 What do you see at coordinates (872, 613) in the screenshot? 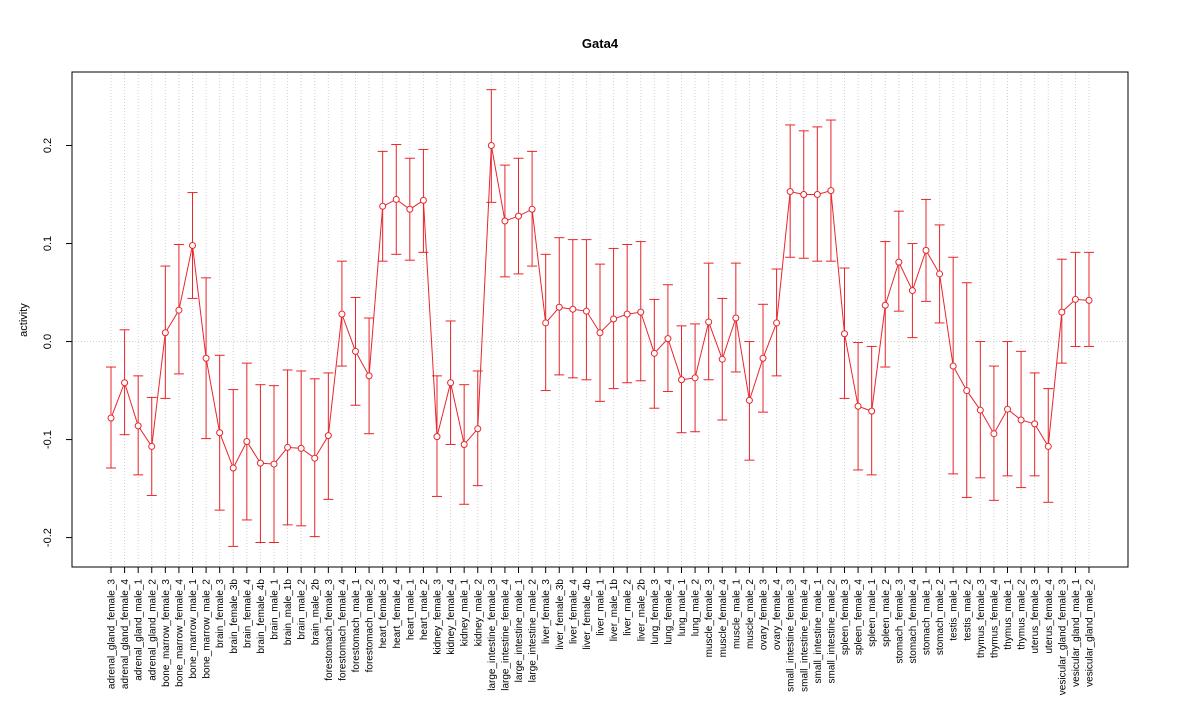
I see `x-tick-label: spleen_male_1` at bounding box center [872, 613].